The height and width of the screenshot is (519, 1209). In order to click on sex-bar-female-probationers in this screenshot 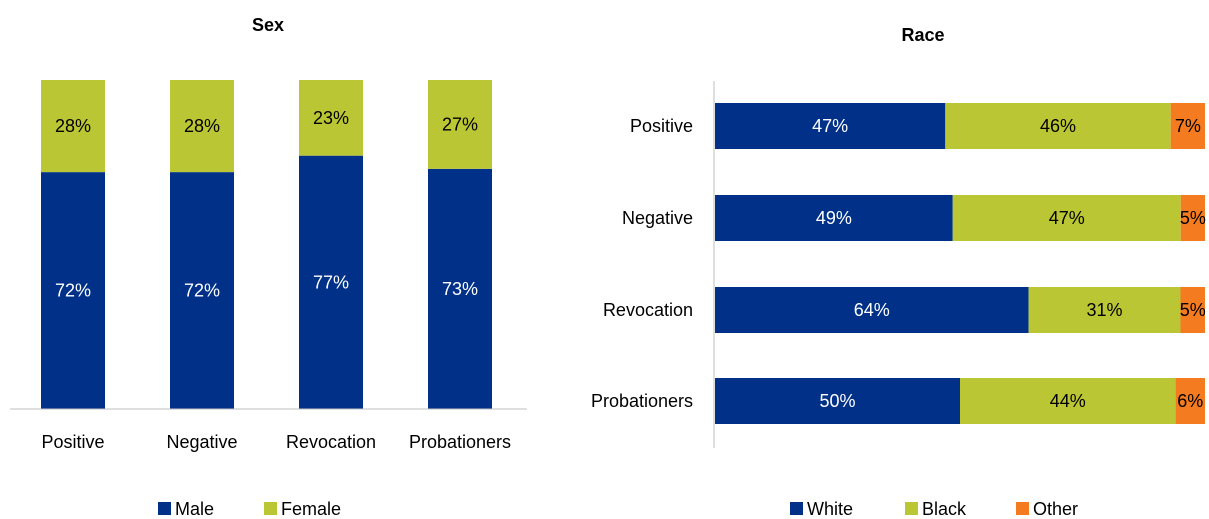, I will do `click(460, 124)`.